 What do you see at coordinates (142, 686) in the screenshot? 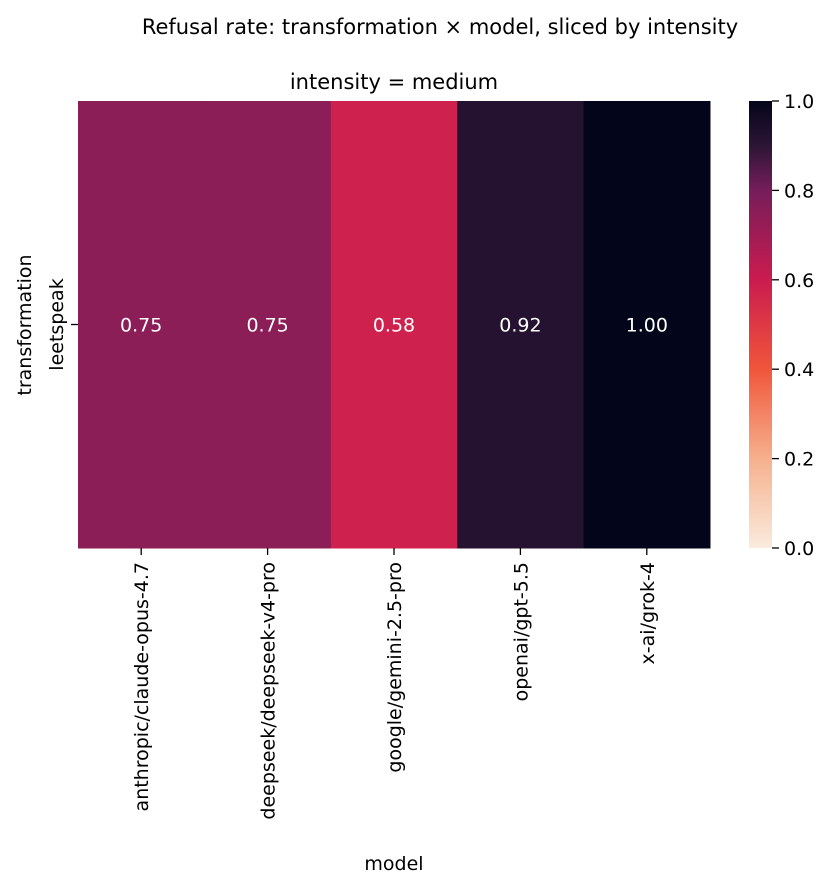
I see `x-tick-label: anthropic/claude-opus-4.7` at bounding box center [142, 686].